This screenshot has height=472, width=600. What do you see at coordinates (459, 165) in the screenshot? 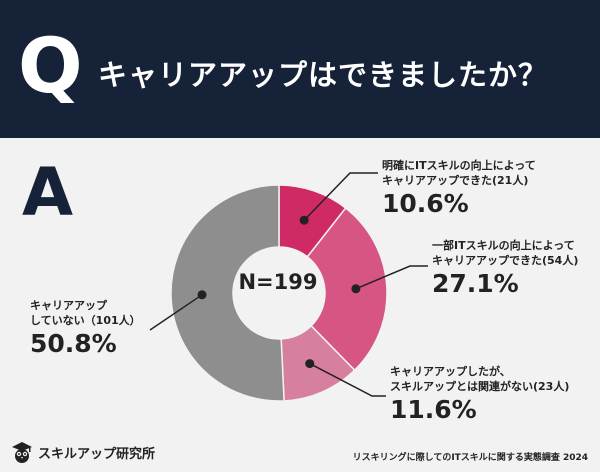
I see `slice-0-label-line-1: 明確にITスキルの向上によって` at bounding box center [459, 165].